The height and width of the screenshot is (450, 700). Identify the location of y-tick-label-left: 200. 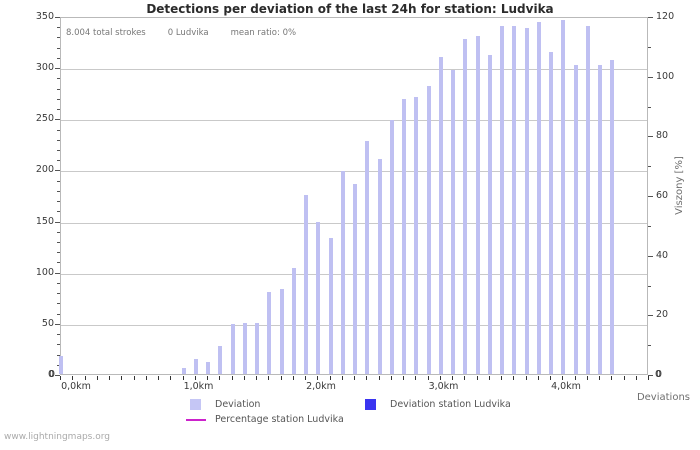
(44, 170).